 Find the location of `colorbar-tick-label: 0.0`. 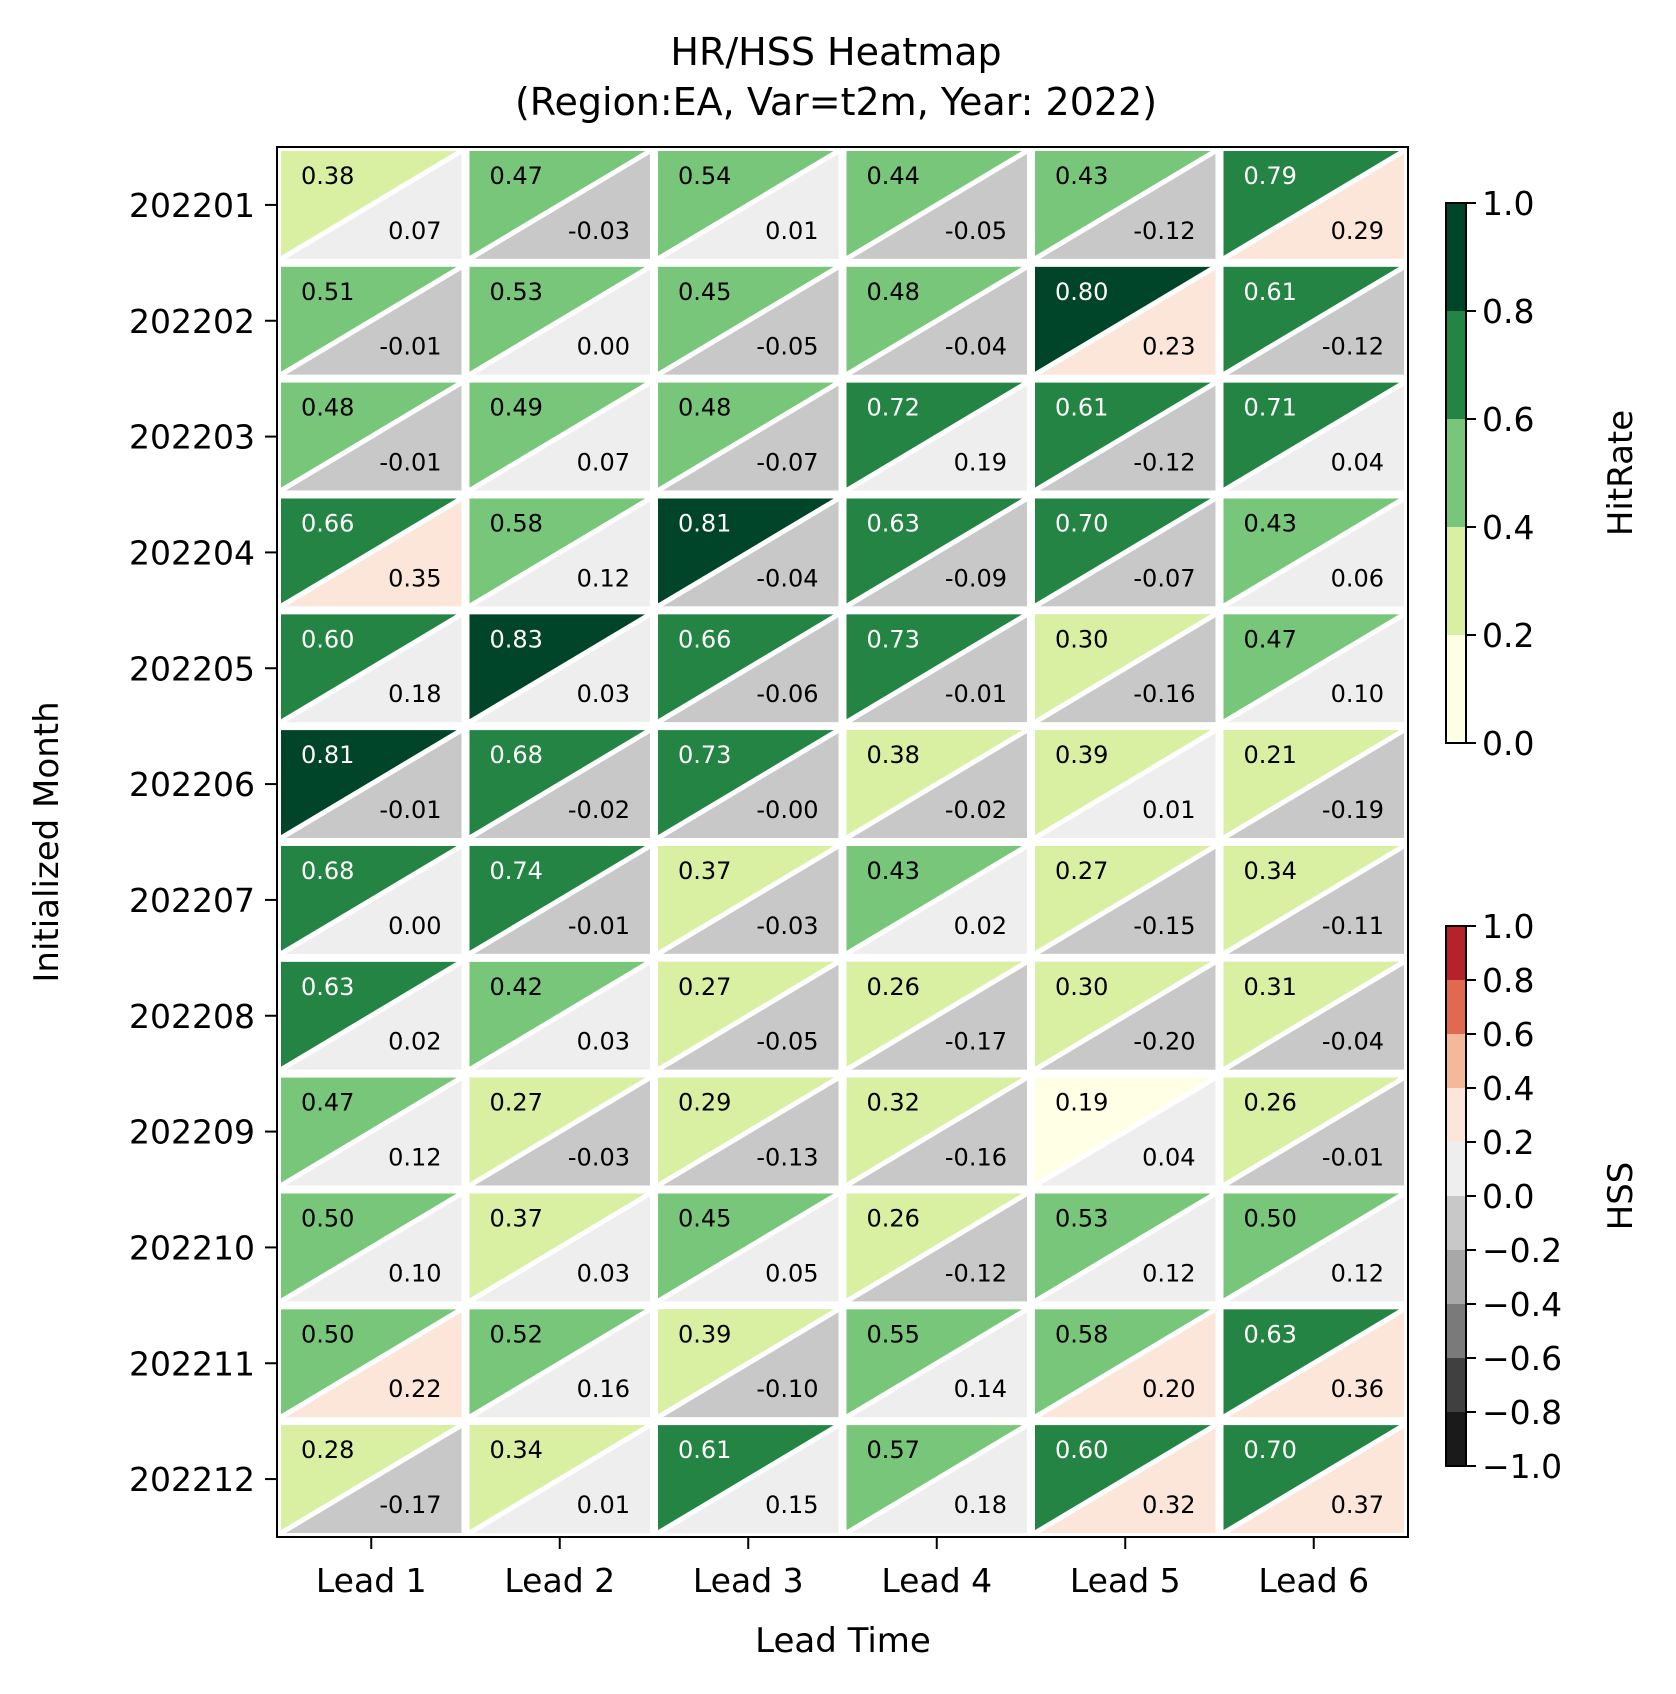

colorbar-tick-label: 0.0 is located at coordinates (1508, 1196).